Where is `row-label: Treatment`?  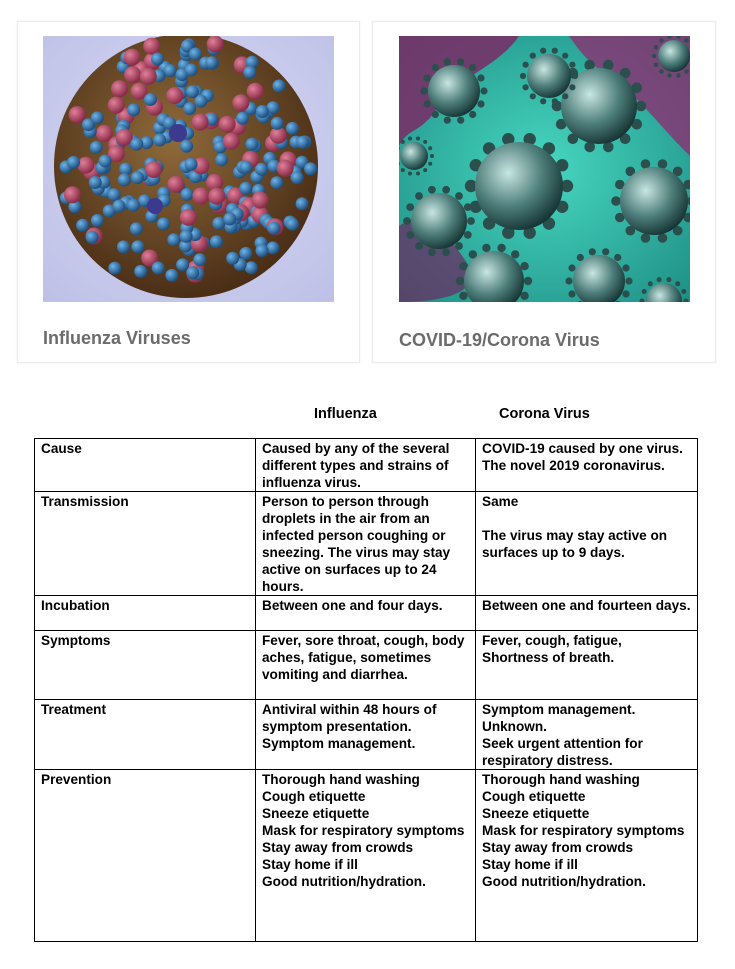
row-label: Treatment is located at coordinates (145, 734).